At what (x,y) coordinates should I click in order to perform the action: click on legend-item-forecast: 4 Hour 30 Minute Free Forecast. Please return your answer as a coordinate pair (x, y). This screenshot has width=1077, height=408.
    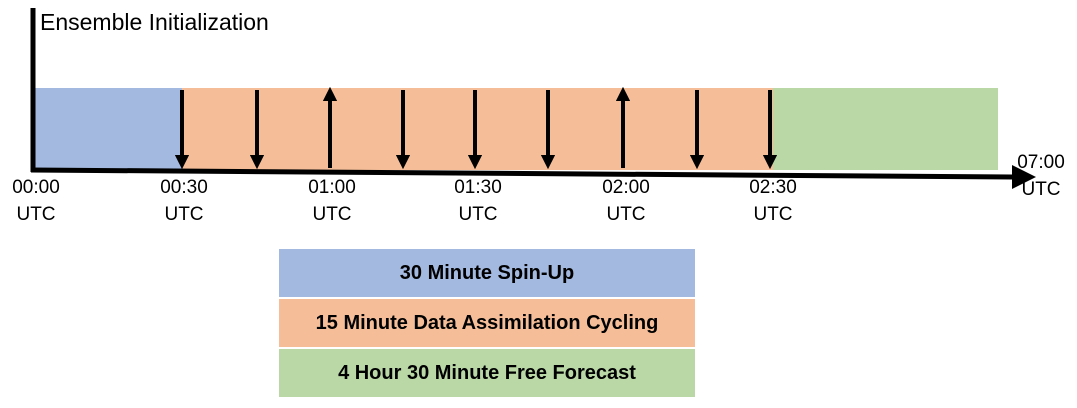
    Looking at the image, I should click on (487, 373).